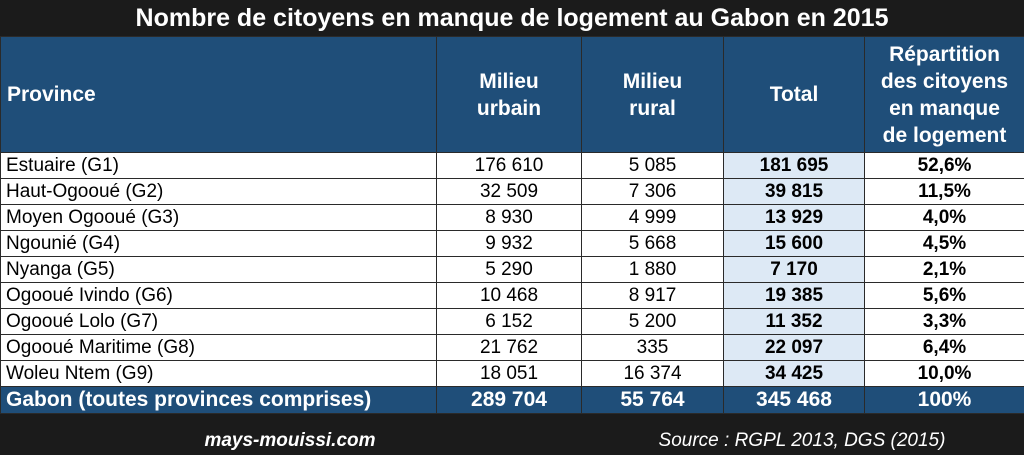 Image resolution: width=1024 pixels, height=455 pixels. What do you see at coordinates (944, 165) in the screenshot?
I see `cell-share: 52,6%` at bounding box center [944, 165].